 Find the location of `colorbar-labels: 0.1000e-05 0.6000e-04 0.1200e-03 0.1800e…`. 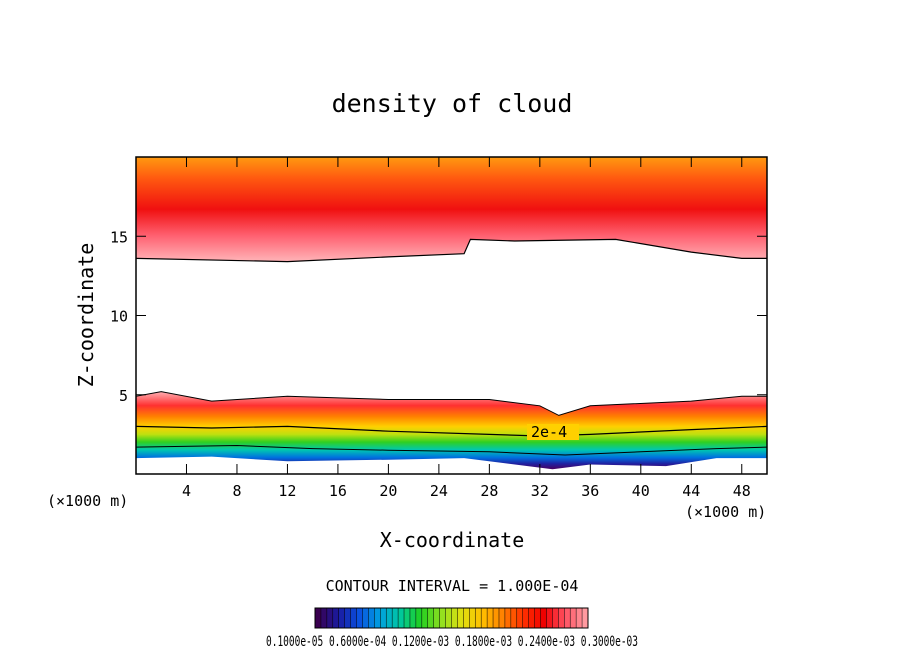

colorbar-labels: 0.1000e-05 0.6000e-04 0.1200e-03 0.1800e… is located at coordinates (452, 642).